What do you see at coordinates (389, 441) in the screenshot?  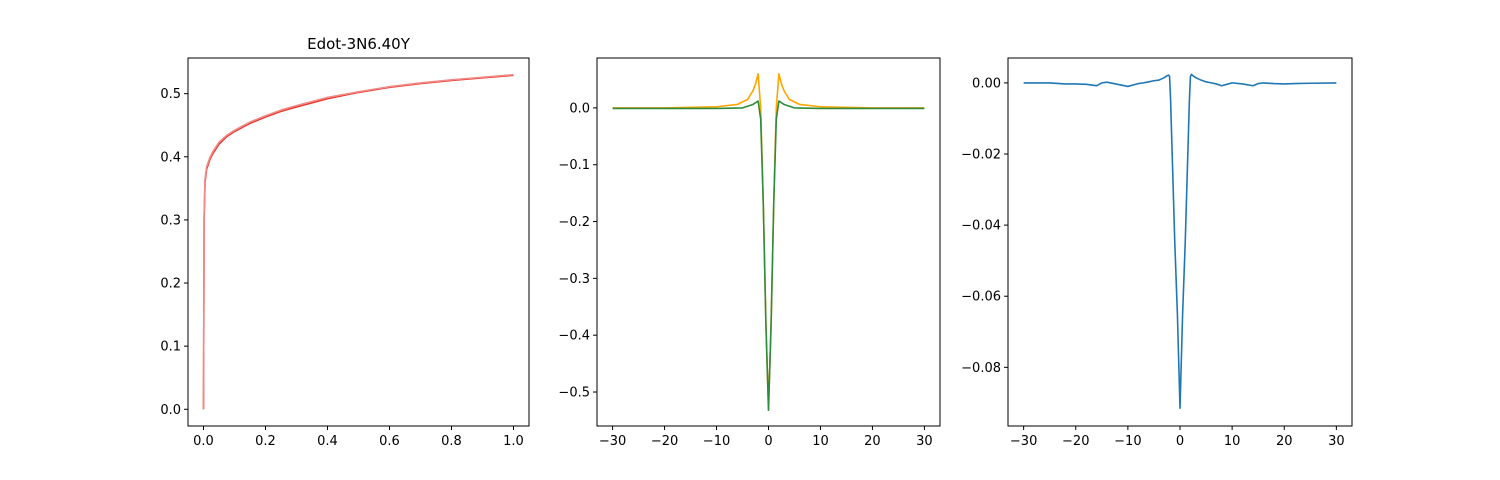 I see `x-tick-label: 0.6` at bounding box center [389, 441].